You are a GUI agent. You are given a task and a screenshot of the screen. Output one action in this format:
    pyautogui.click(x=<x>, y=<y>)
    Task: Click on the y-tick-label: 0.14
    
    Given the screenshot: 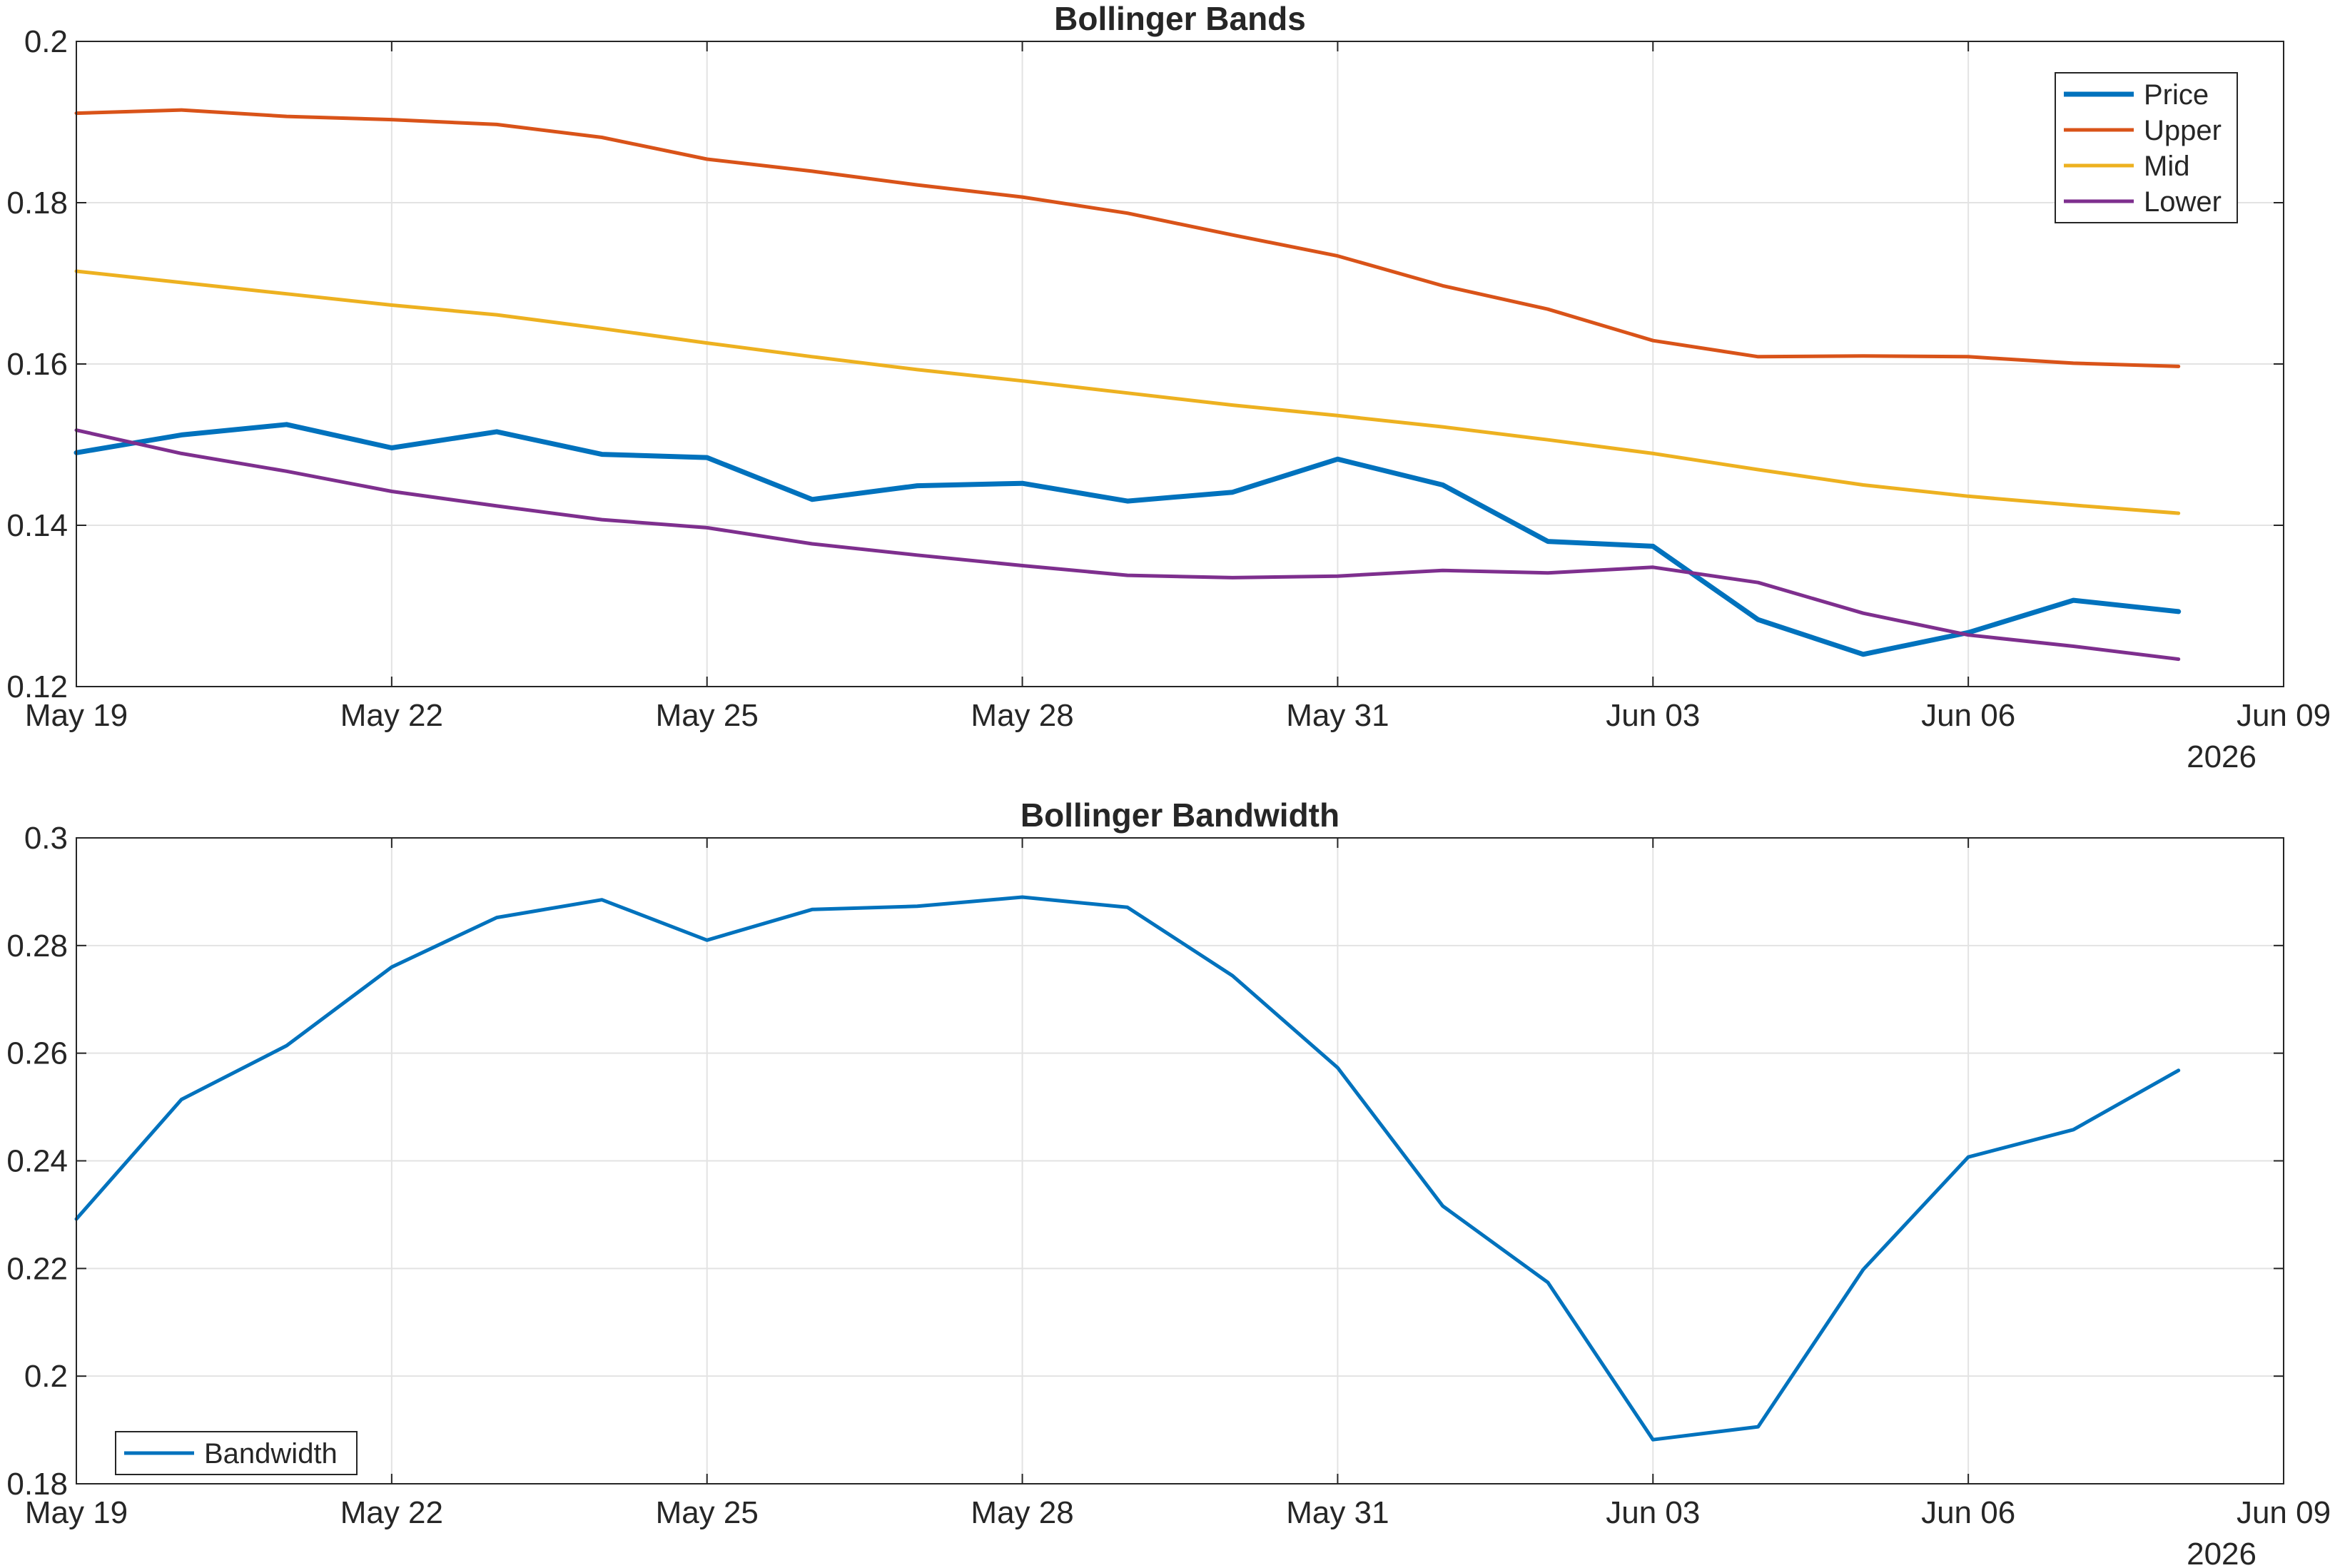 What is the action you would take?
    pyautogui.click(x=37, y=525)
    